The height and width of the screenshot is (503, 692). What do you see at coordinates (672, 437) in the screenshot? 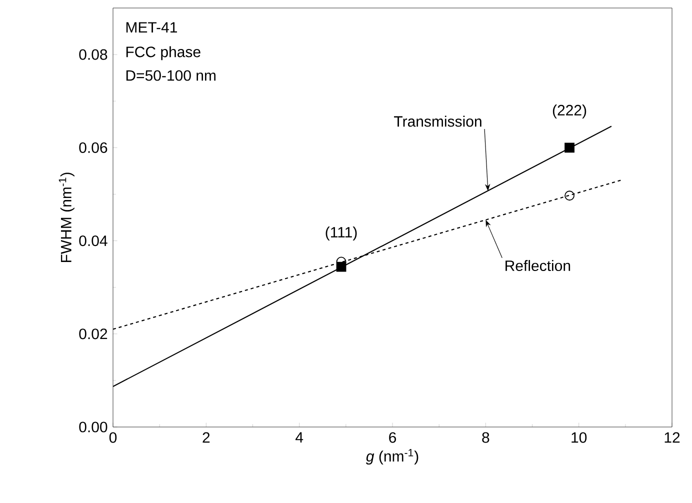
I see `x-tick-label: 12` at bounding box center [672, 437].